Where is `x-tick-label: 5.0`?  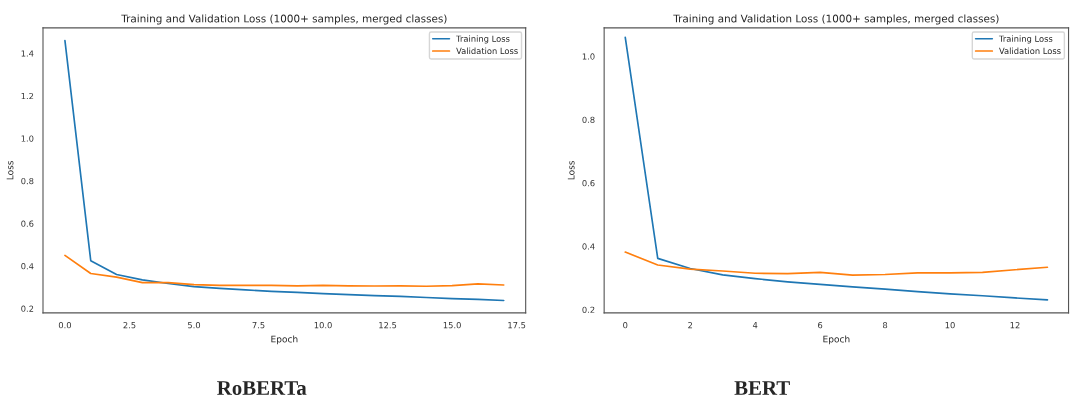
x-tick-label: 5.0 is located at coordinates (194, 325).